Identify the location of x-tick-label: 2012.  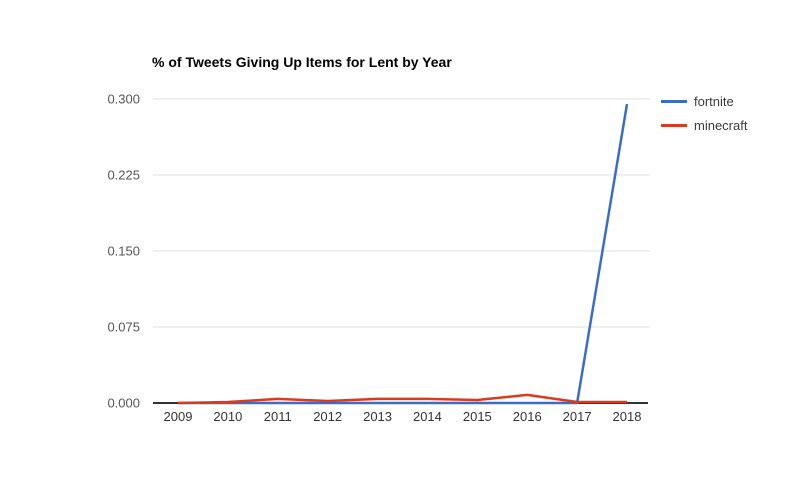
(327, 416).